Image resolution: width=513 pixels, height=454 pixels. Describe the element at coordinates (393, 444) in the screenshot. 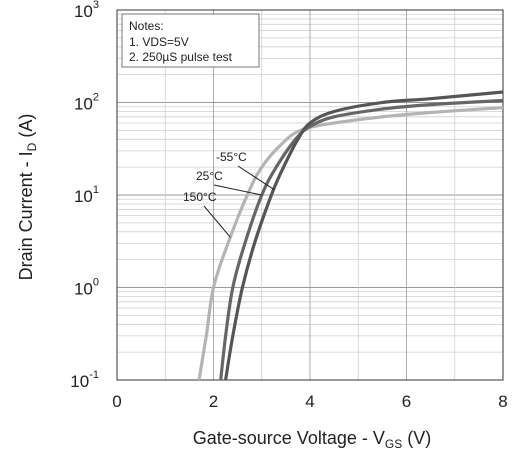

I see `x-axis-title-sub: GS` at that location.